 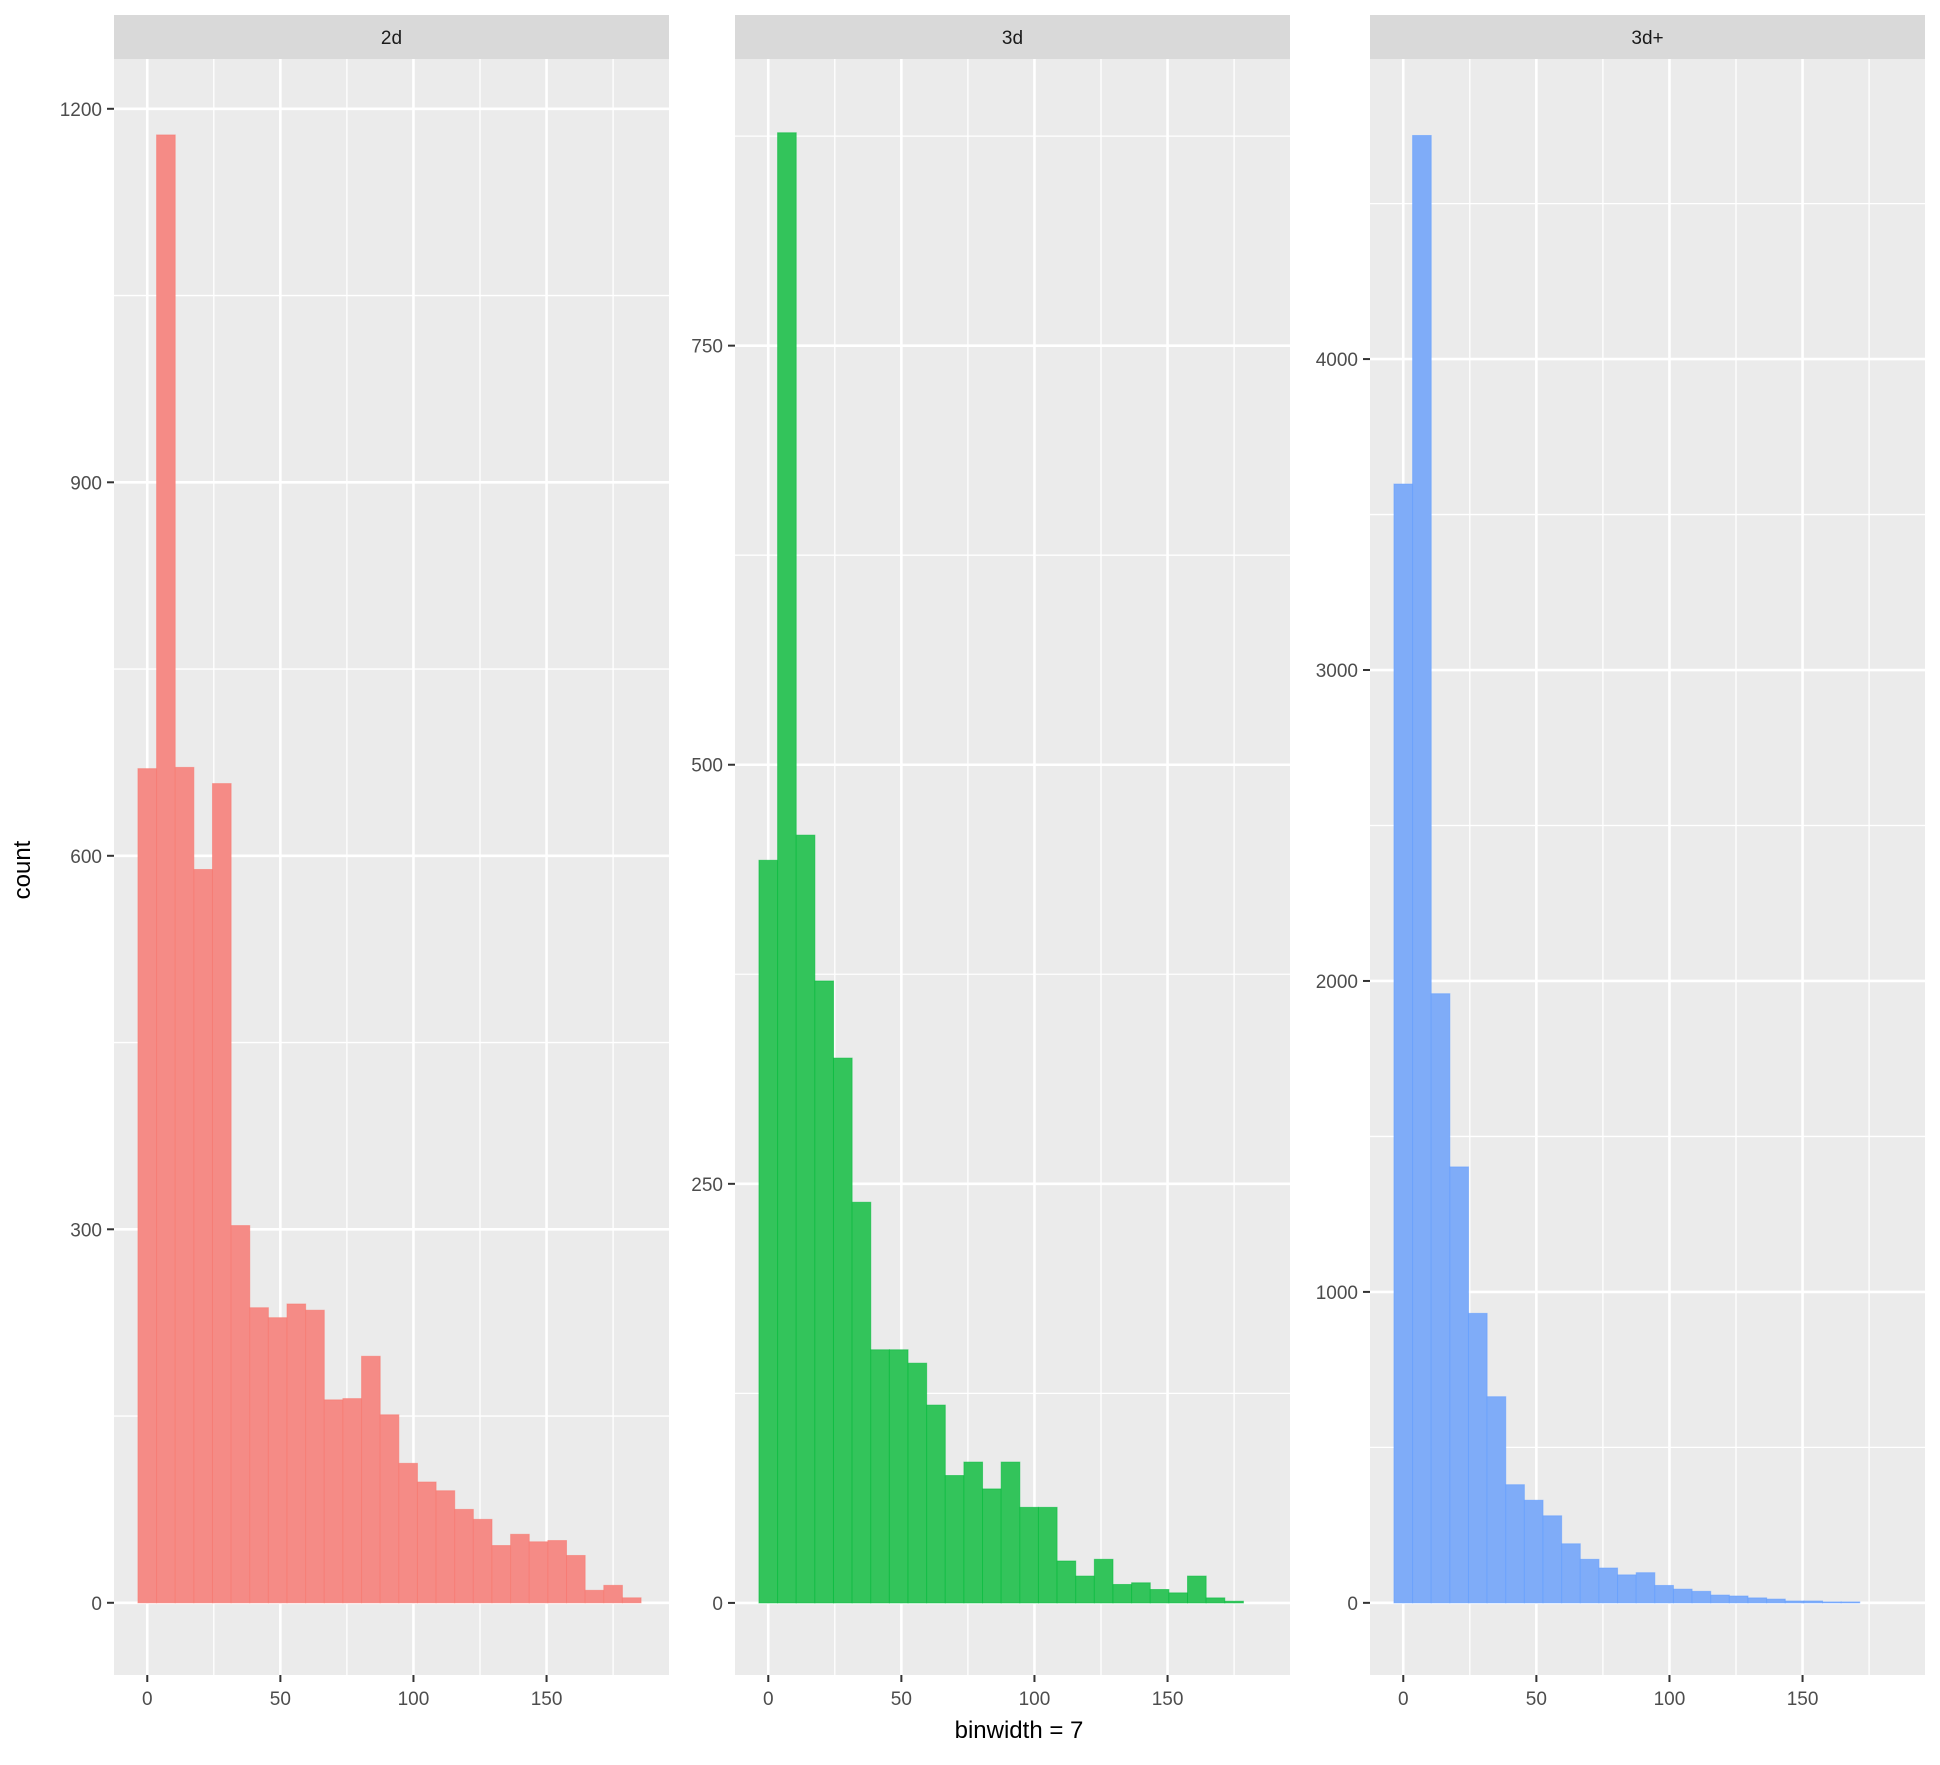 What do you see at coordinates (86, 1230) in the screenshot?
I see `y-tick-label: 300` at bounding box center [86, 1230].